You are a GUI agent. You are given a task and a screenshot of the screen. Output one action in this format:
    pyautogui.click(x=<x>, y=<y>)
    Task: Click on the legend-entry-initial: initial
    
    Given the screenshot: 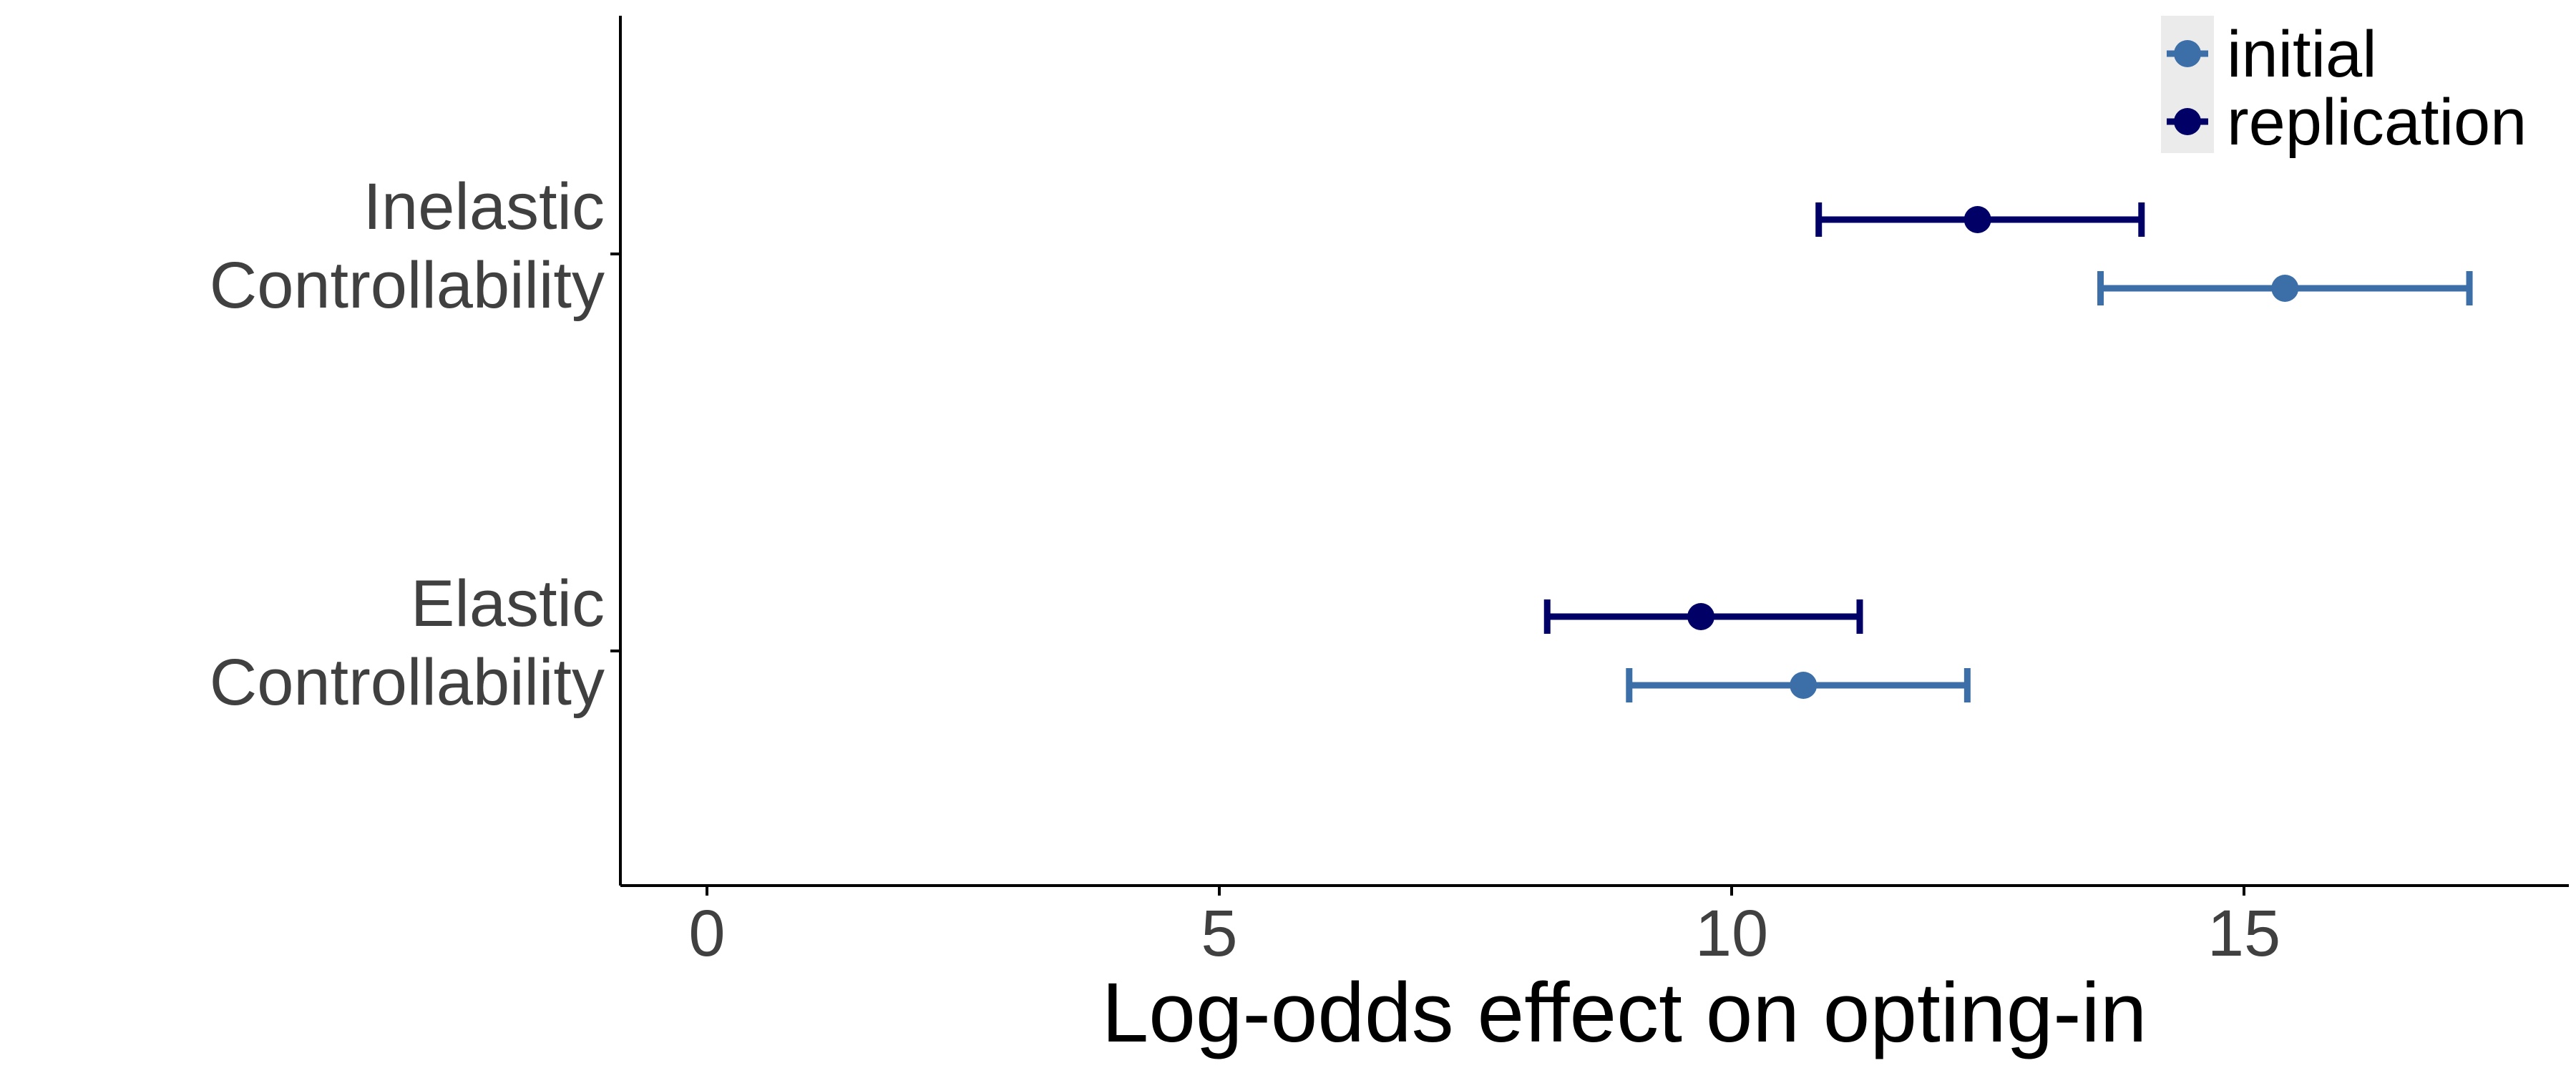 What is the action you would take?
    pyautogui.click(x=2272, y=54)
    